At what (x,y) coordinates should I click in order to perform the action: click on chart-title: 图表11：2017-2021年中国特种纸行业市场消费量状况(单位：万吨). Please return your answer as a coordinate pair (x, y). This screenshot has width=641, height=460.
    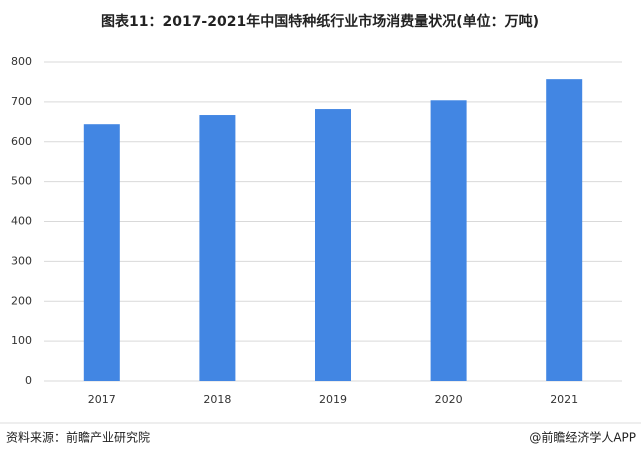
    Looking at the image, I should click on (320, 21).